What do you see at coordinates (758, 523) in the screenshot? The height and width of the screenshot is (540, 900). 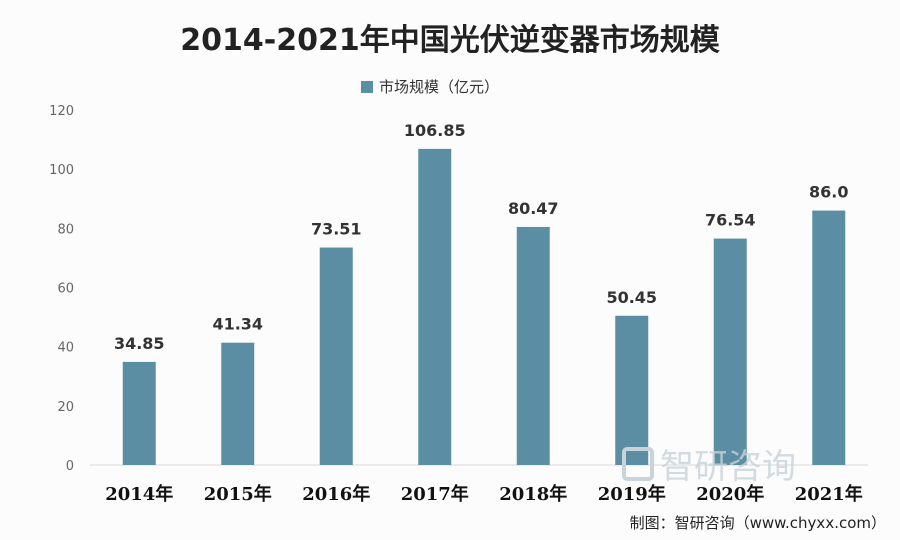 I see `source-credit: 制图：智研咨询（www.chyxx.com）` at bounding box center [758, 523].